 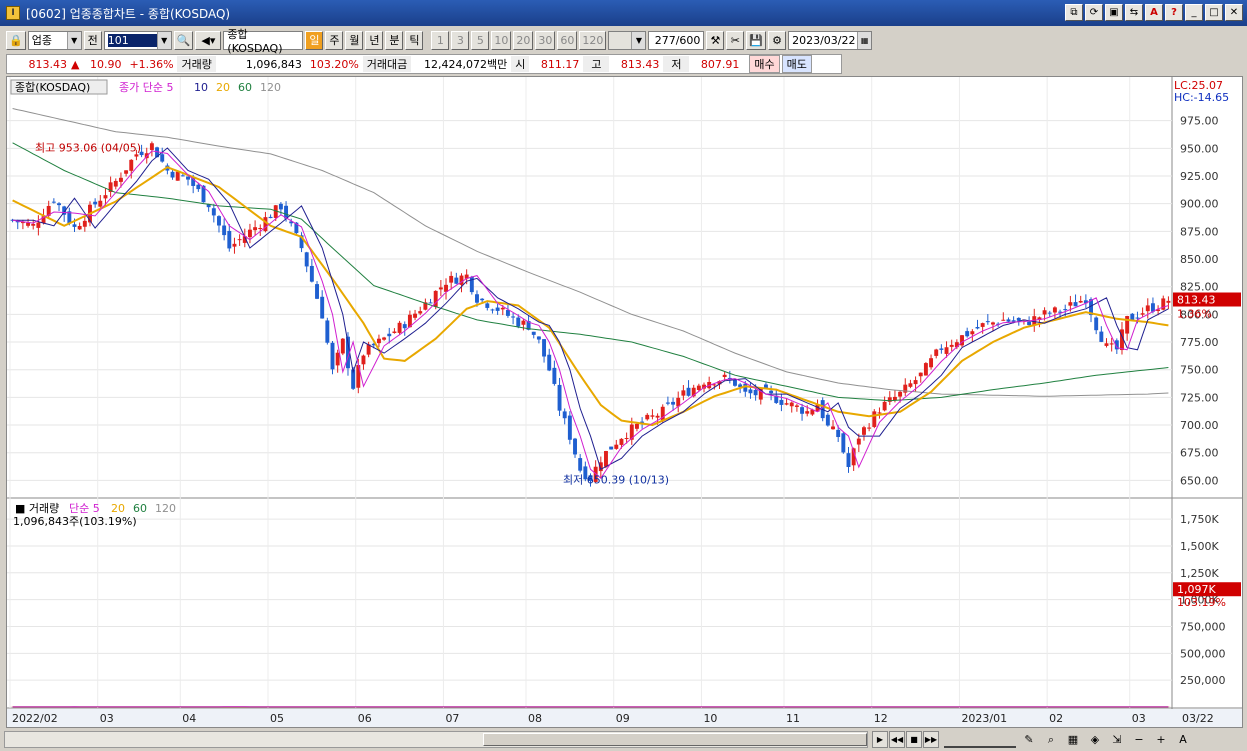 I want to click on shrink-icon: ⇲, so click(x=1117, y=739).